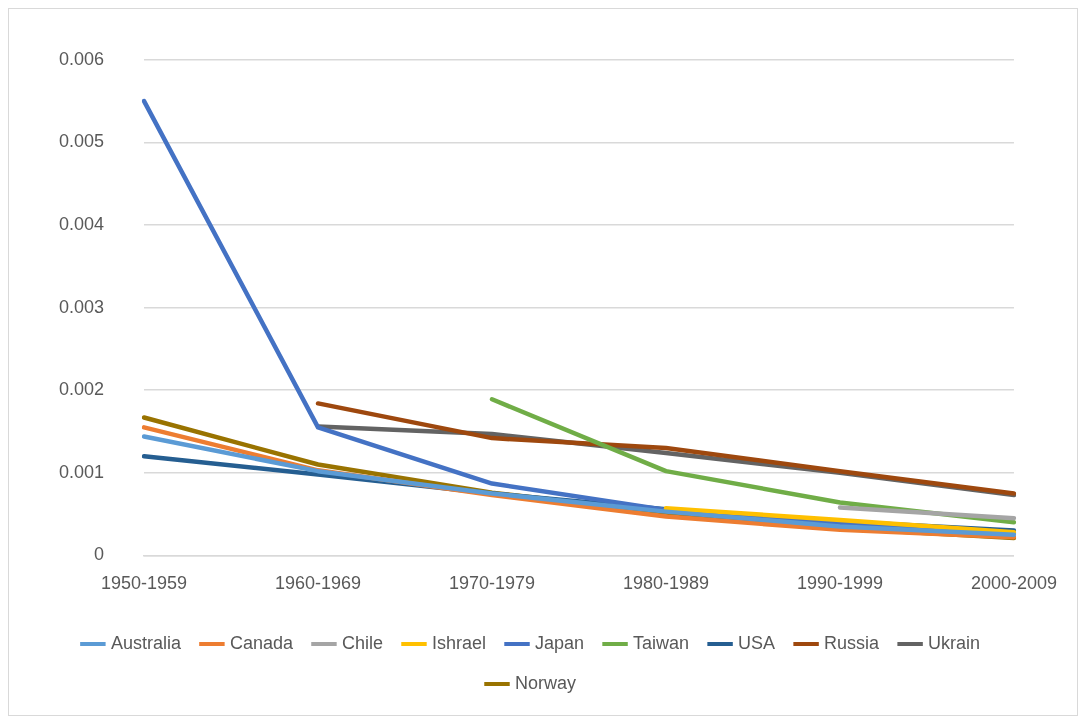 The width and height of the screenshot is (1086, 724). What do you see at coordinates (99, 554) in the screenshot?
I see `y-tick-label: 0` at bounding box center [99, 554].